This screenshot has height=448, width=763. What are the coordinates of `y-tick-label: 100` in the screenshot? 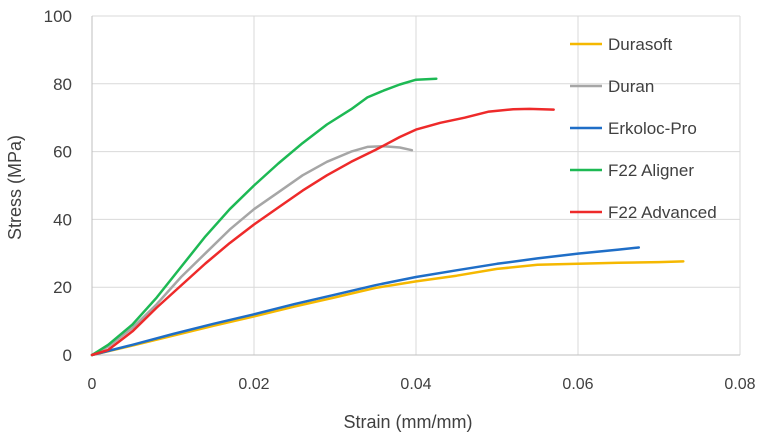 It's located at (58, 16).